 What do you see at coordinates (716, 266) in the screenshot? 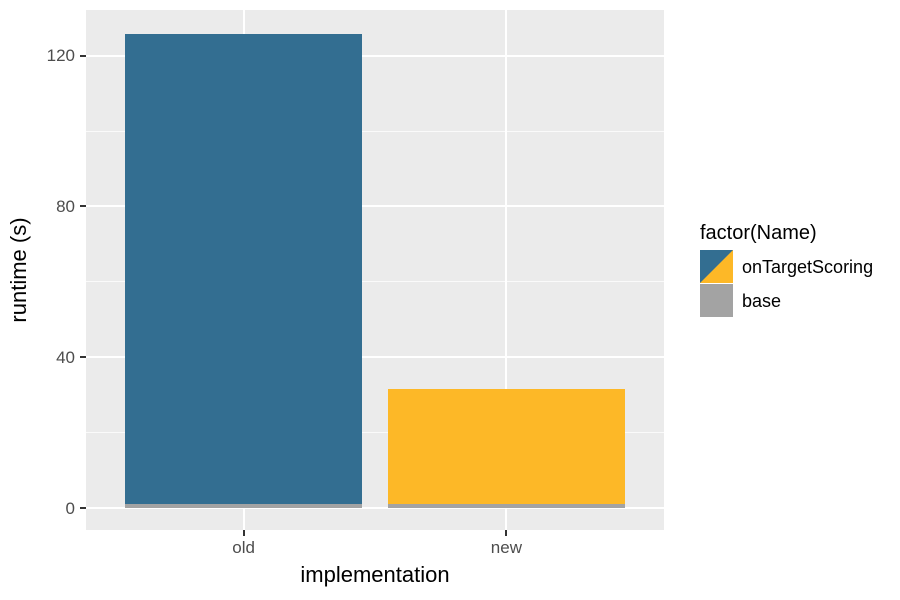
I see `legend-key-onTargetScoring-icon` at bounding box center [716, 266].